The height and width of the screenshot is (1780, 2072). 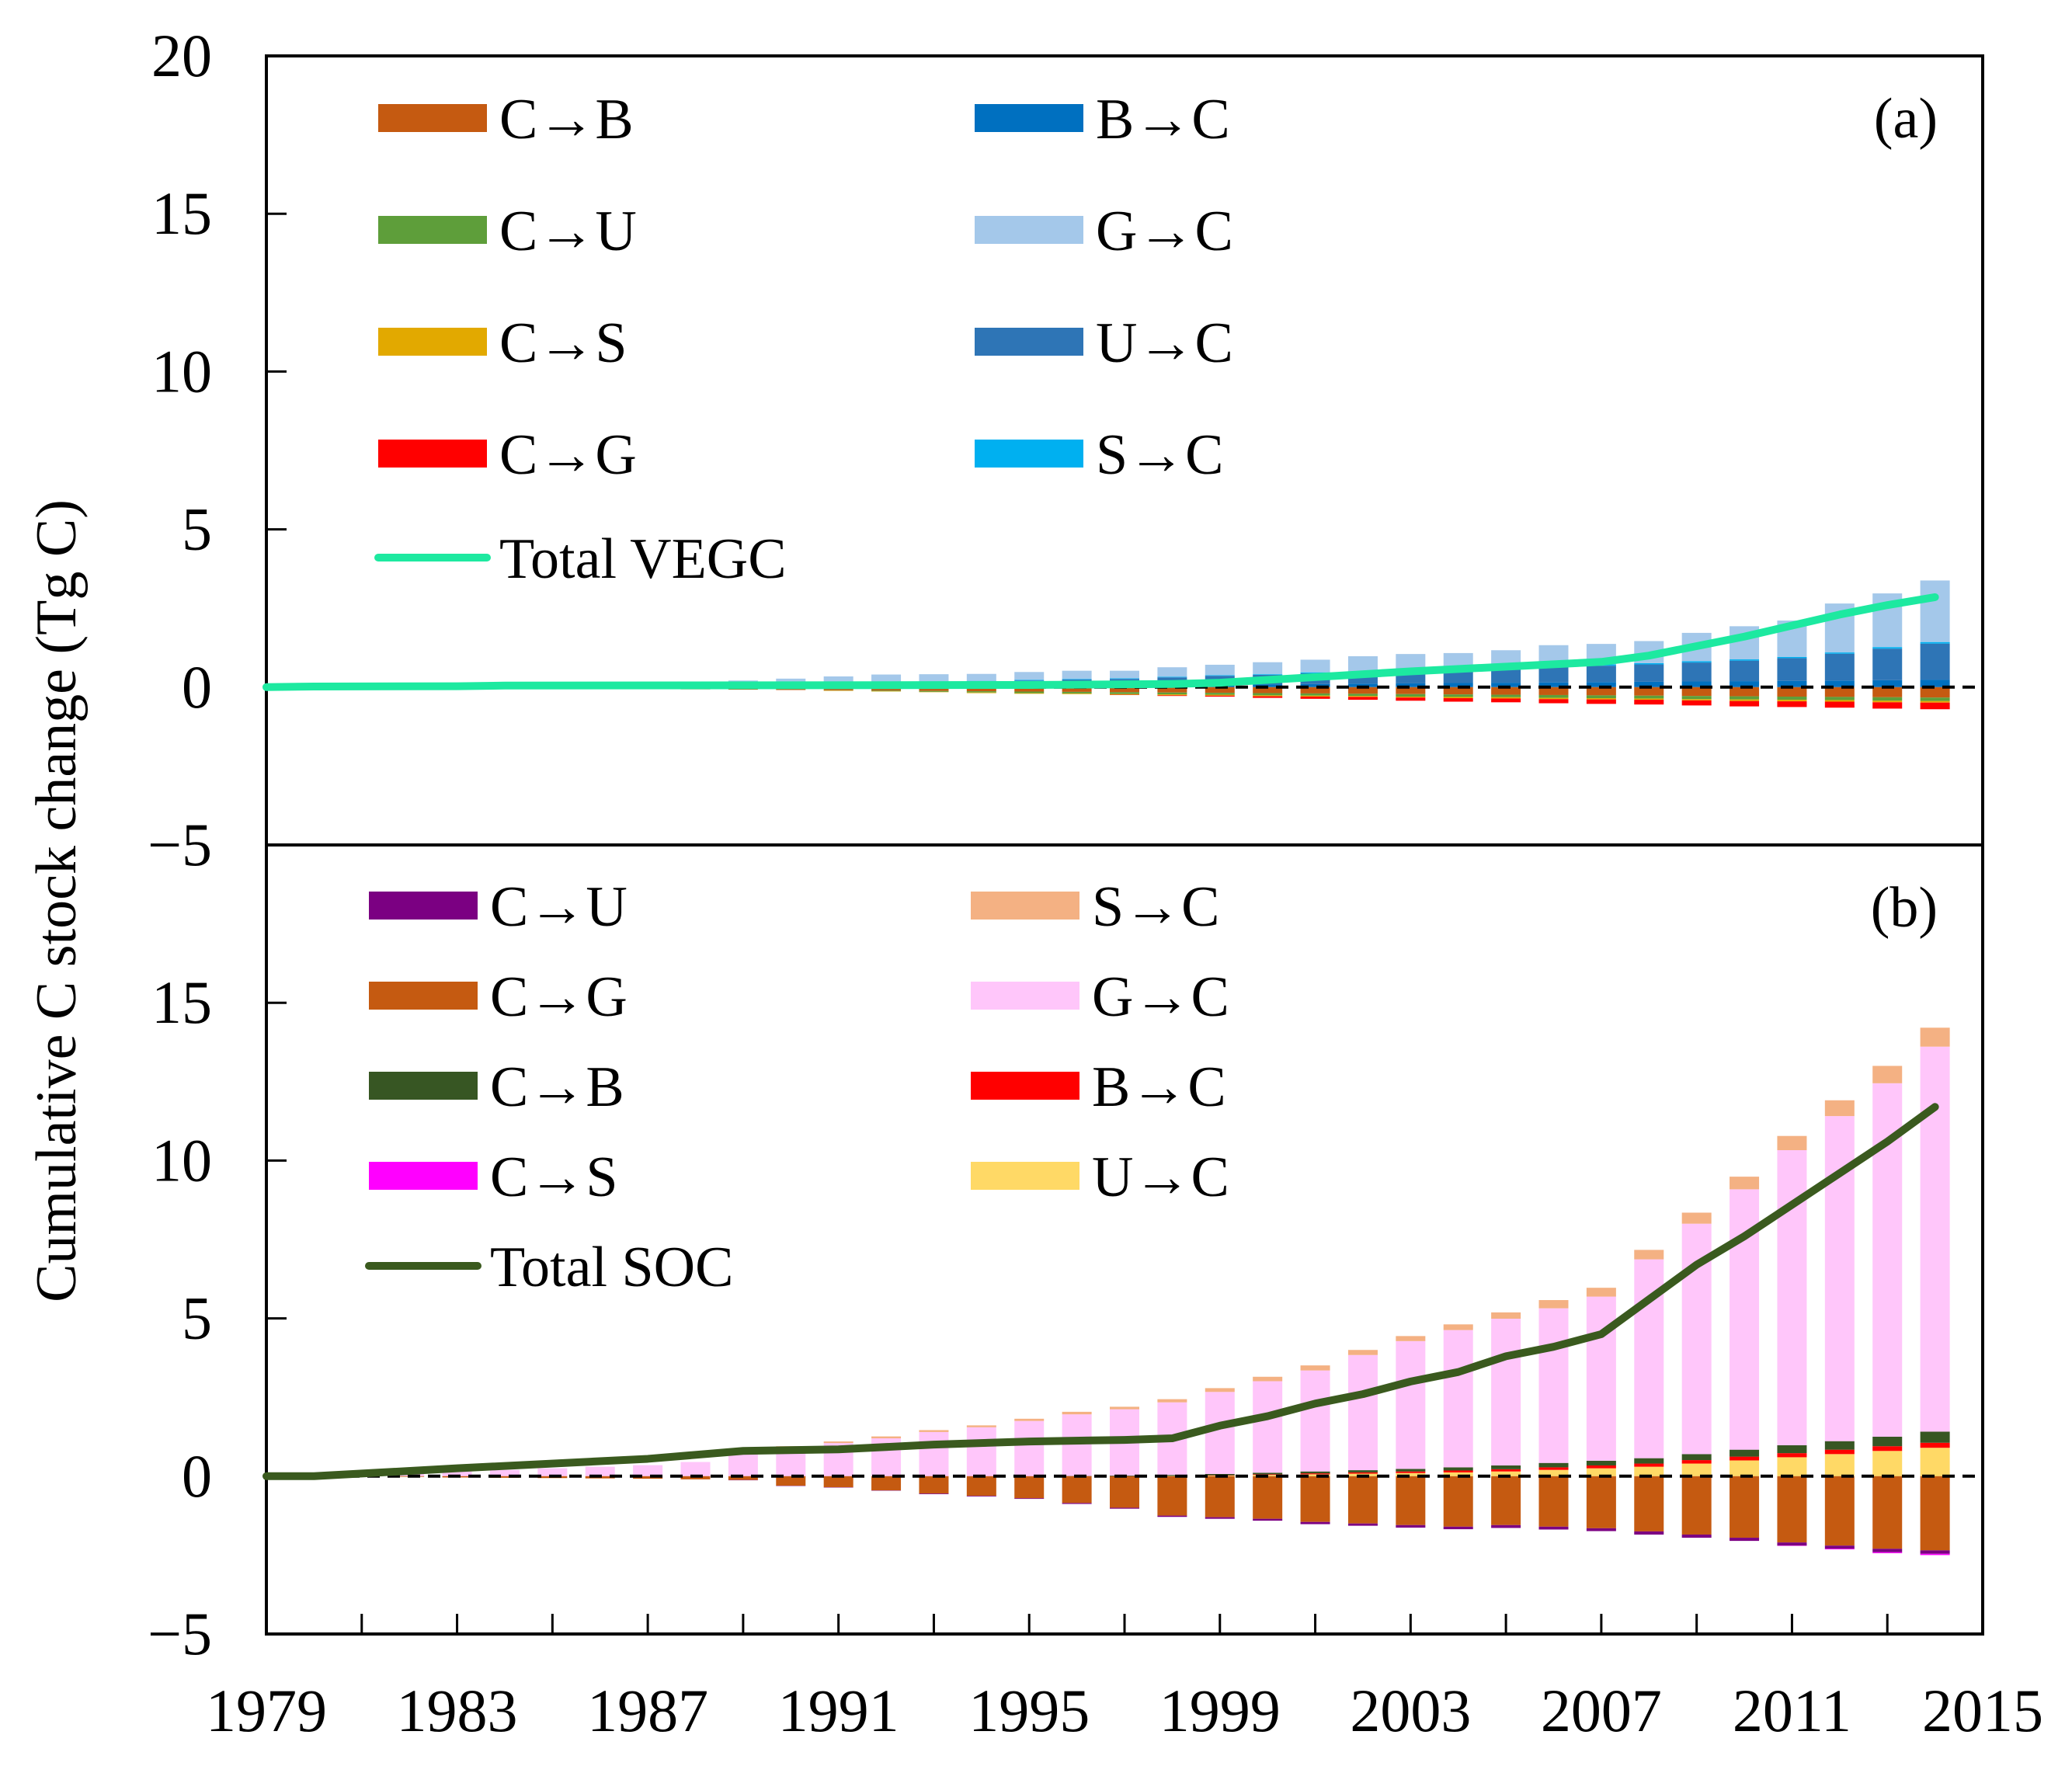 I want to click on x-tick-label: 1987, so click(x=647, y=1711).